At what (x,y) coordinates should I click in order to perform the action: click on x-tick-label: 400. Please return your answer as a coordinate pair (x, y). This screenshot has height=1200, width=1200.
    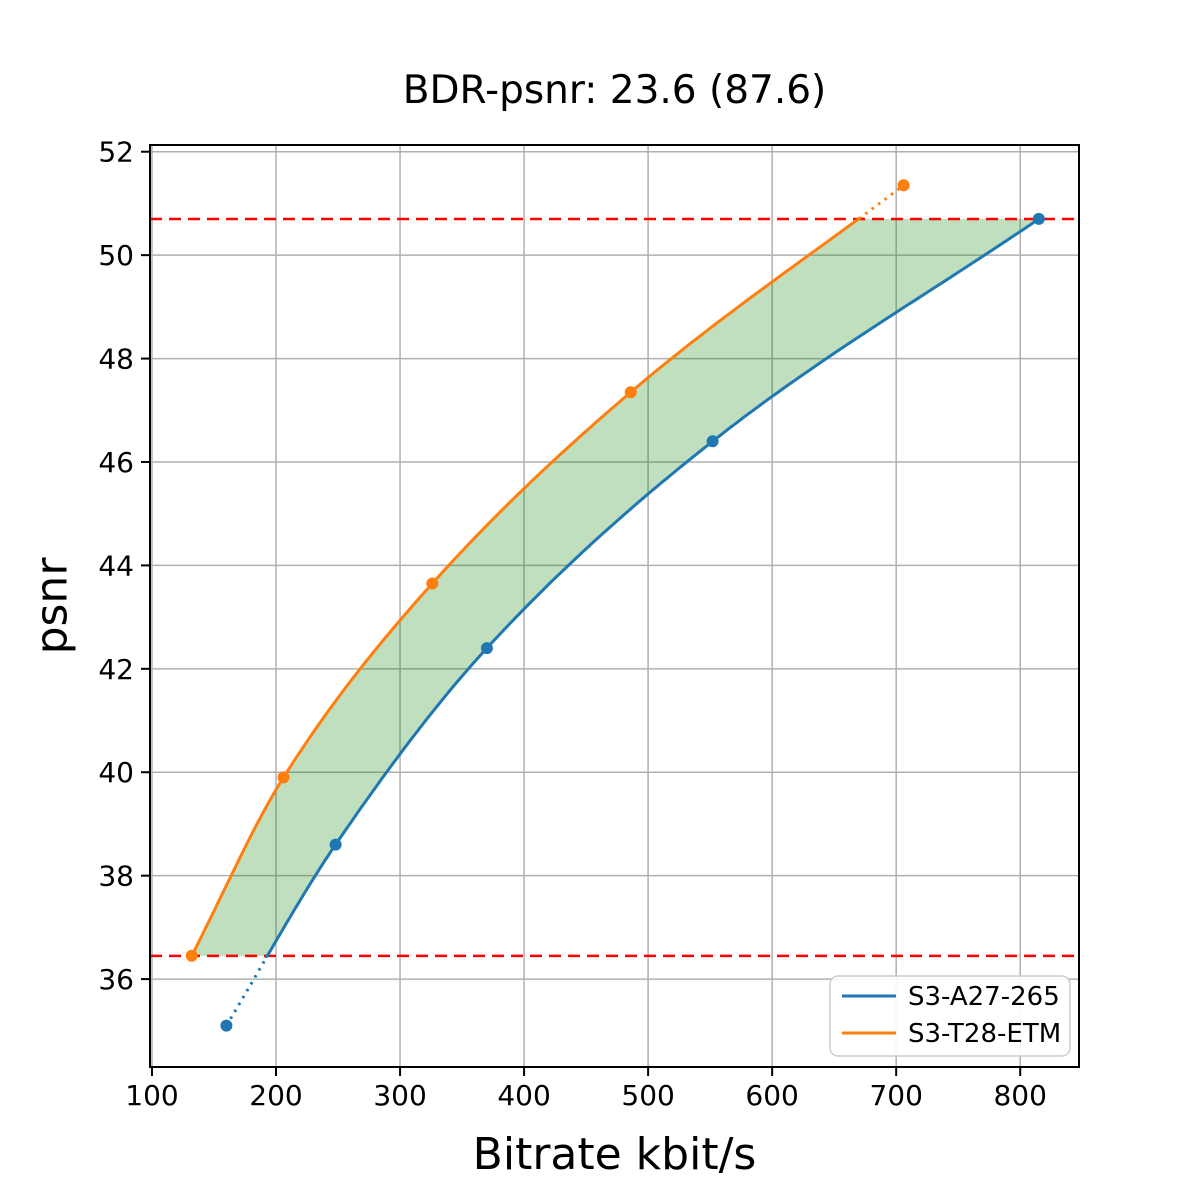
    Looking at the image, I should click on (523, 1095).